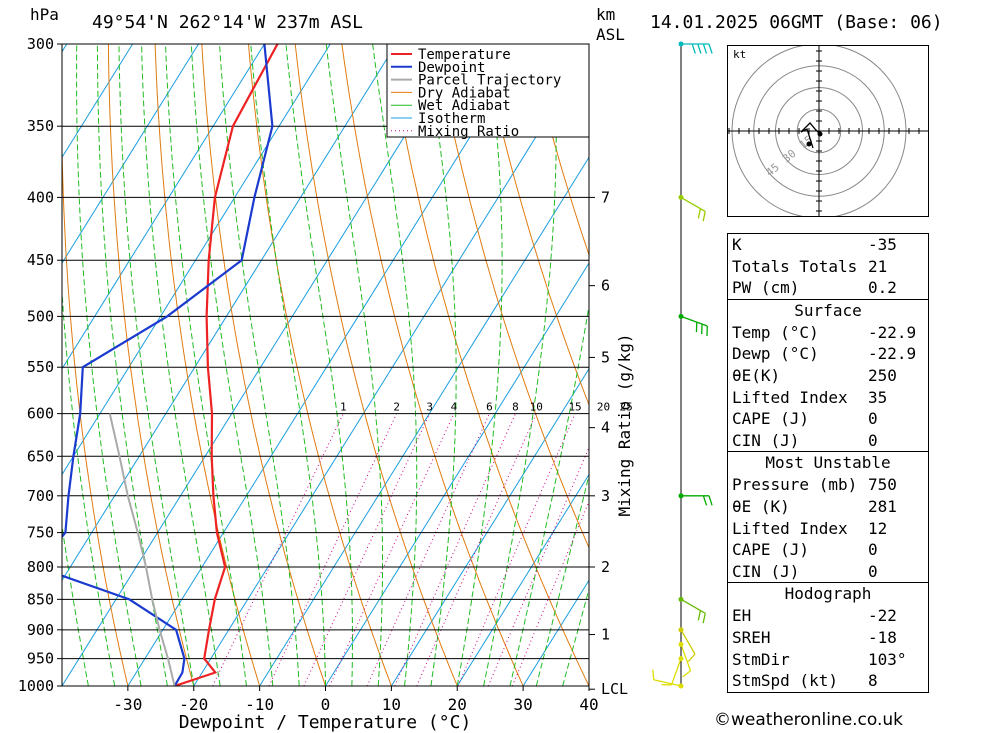  I want to click on surface-label: Dewp (°C), so click(775, 354).